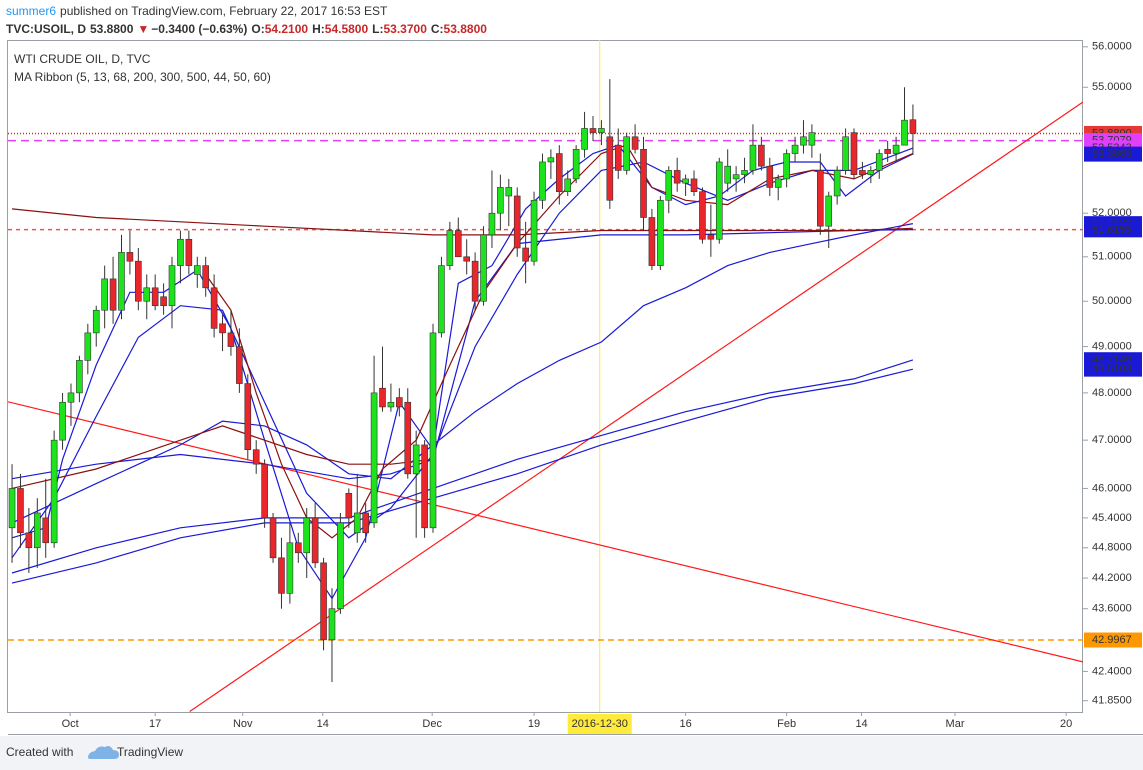  Describe the element at coordinates (1112, 257) in the screenshot. I see `y-tick-label: 51.0000` at that location.